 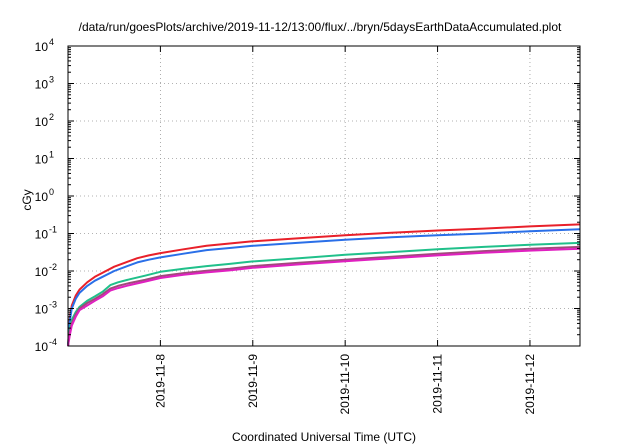 I want to click on x-tick-label: 2019-11-8, so click(x=160, y=381).